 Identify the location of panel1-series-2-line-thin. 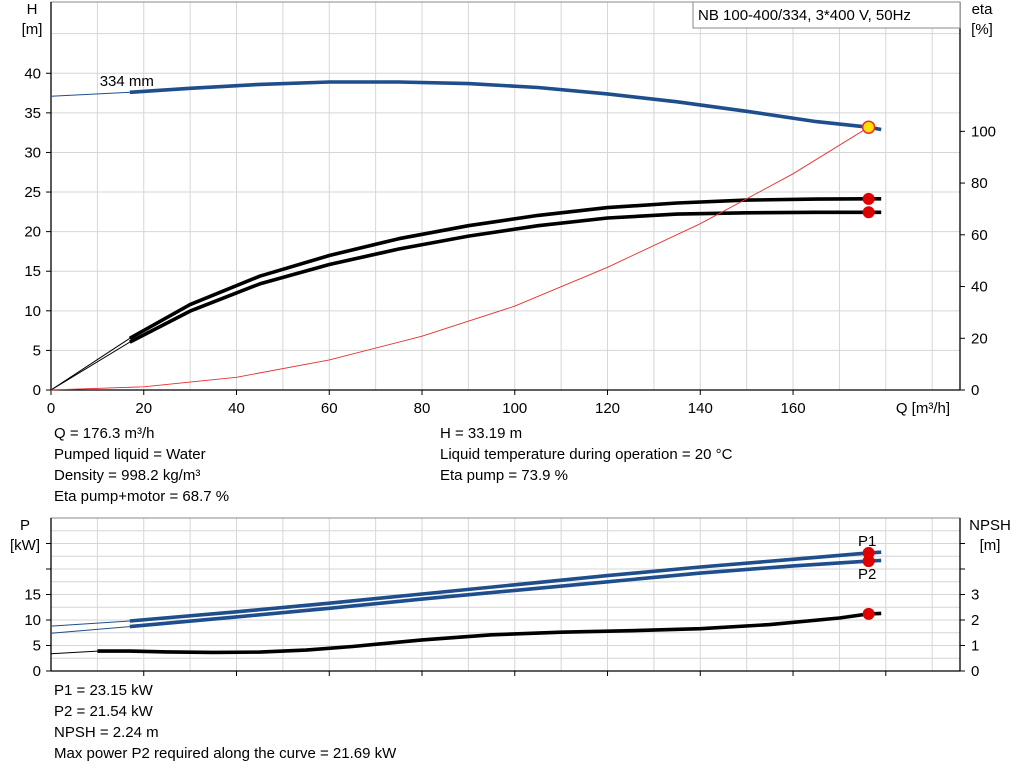
(90, 364).